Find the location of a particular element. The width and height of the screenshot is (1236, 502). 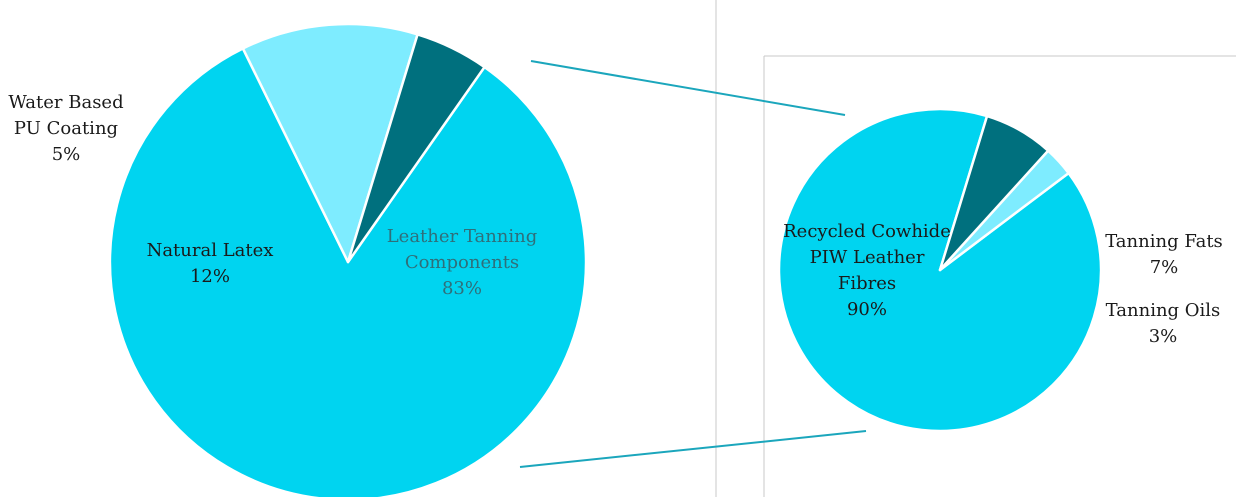

data-label-category: Water Based is located at coordinates (65, 102).